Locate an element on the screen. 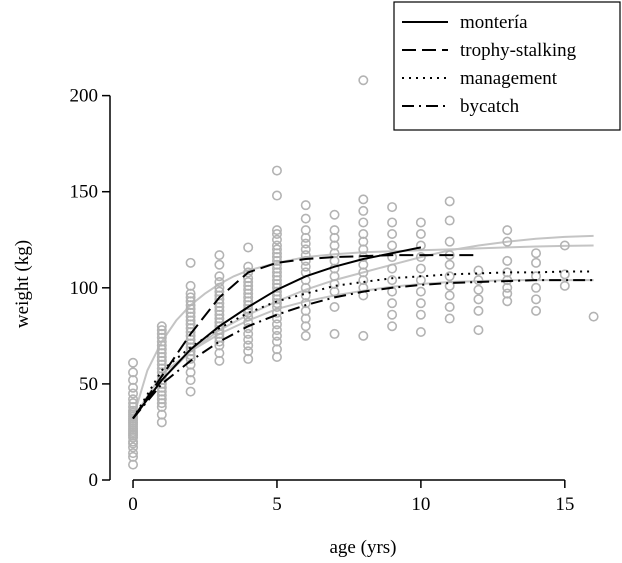 This screenshot has height=563, width=622. y-tick-label: 100 is located at coordinates (84, 288).